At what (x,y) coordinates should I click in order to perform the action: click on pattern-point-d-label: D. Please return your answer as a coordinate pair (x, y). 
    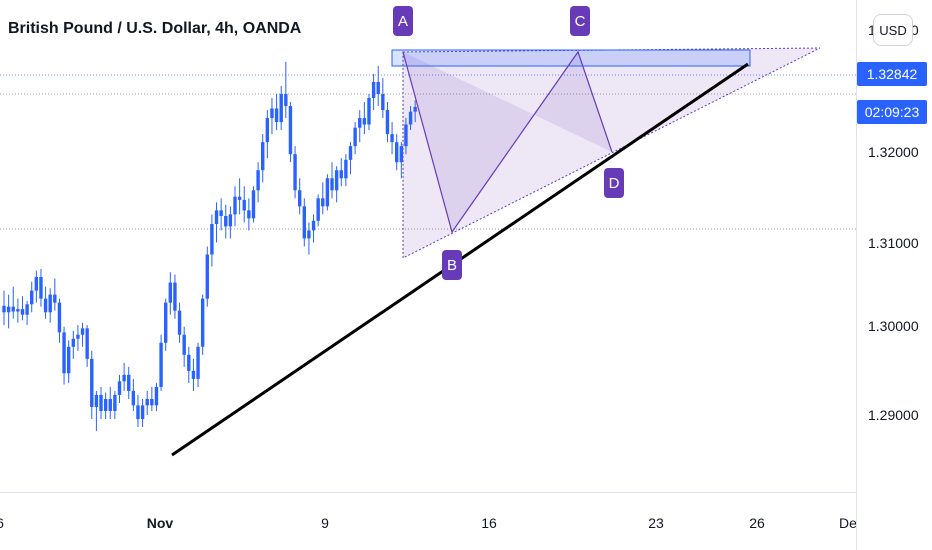
    Looking at the image, I should click on (614, 183).